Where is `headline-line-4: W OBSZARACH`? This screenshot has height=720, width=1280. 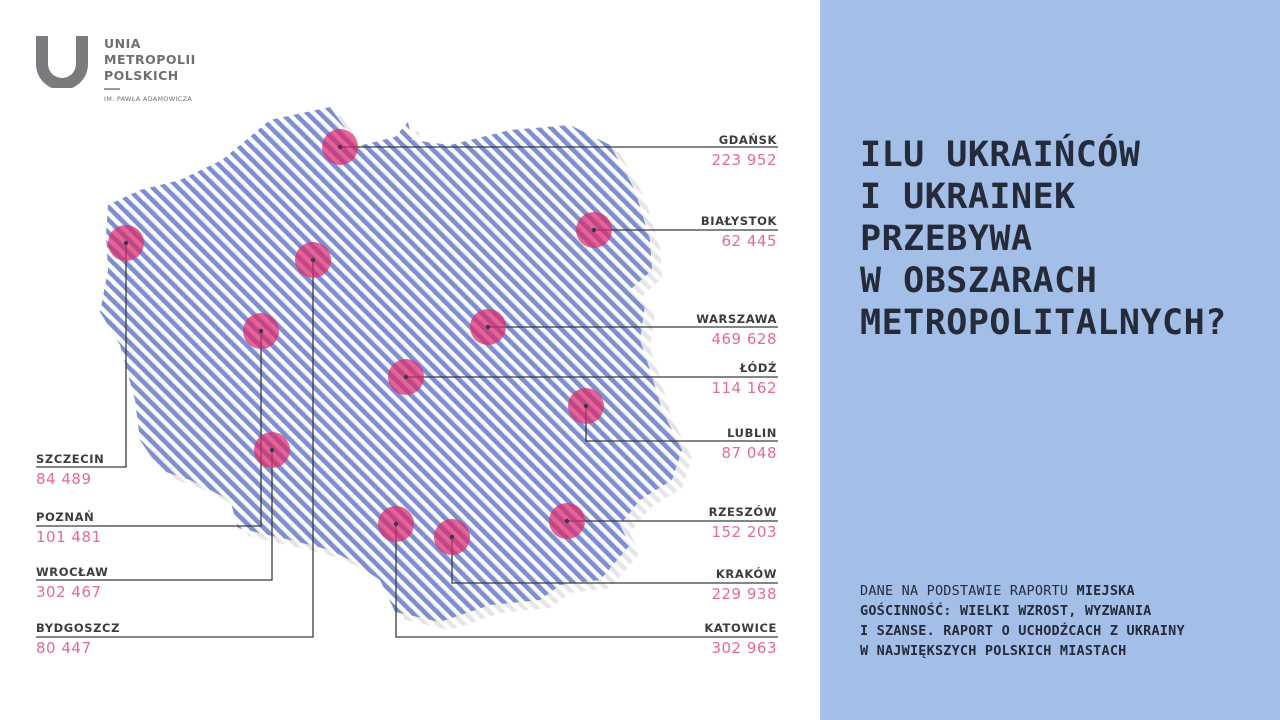 headline-line-4: W OBSZARACH is located at coordinates (979, 281).